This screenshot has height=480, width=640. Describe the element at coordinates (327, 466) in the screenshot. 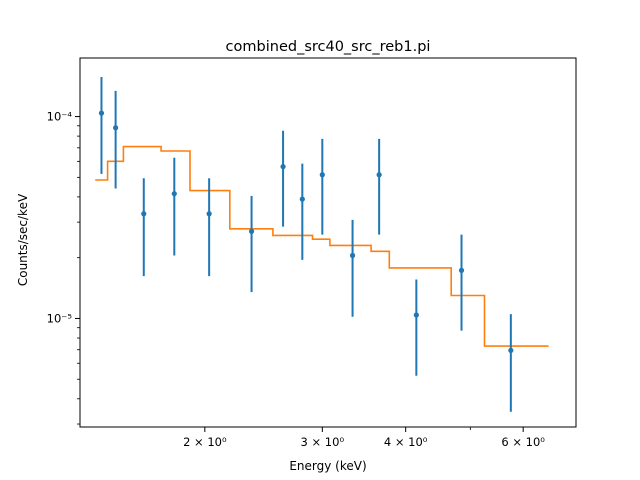

I see `x-axis-label: Energy (keV)` at that location.